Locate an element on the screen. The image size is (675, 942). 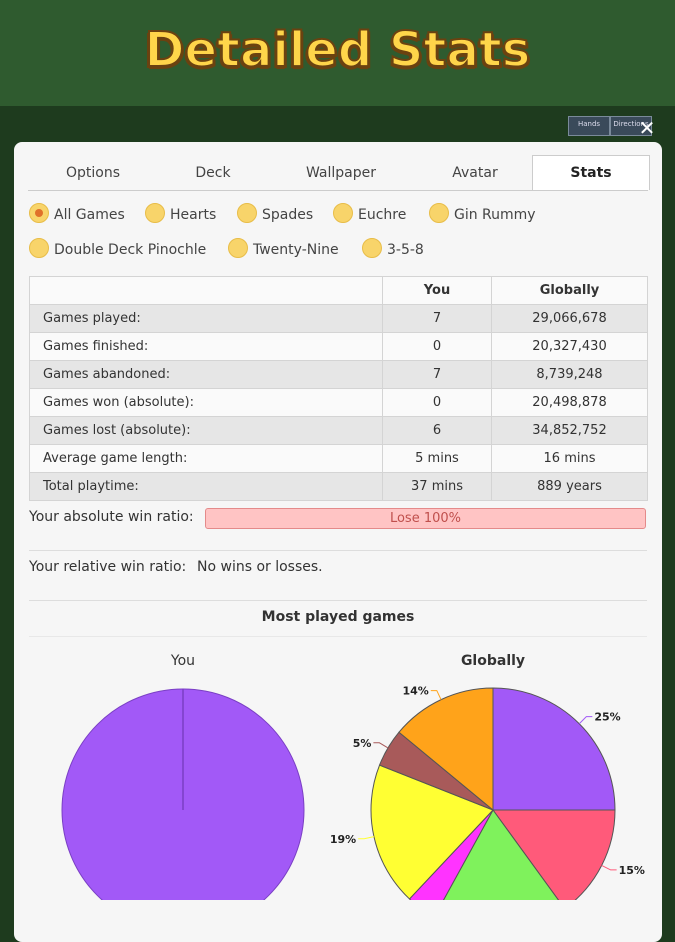
background-tab: Hands is located at coordinates (589, 126).